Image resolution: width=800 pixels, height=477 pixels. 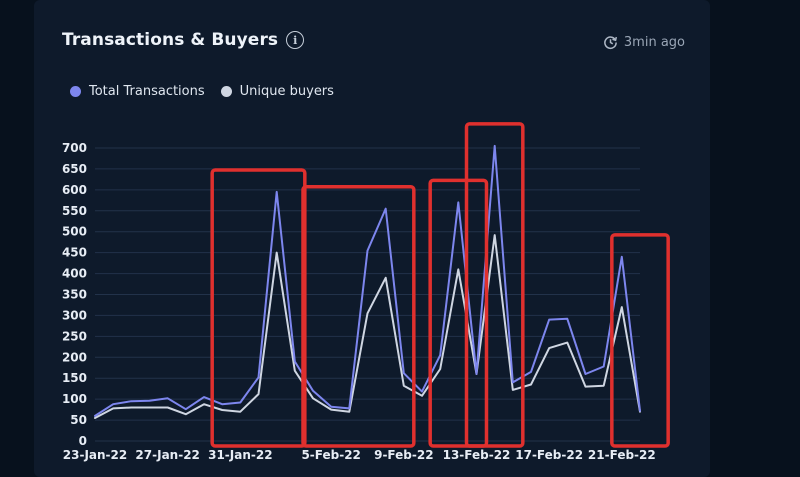 What do you see at coordinates (83, 441) in the screenshot?
I see `y-tick-label: 0` at bounding box center [83, 441].